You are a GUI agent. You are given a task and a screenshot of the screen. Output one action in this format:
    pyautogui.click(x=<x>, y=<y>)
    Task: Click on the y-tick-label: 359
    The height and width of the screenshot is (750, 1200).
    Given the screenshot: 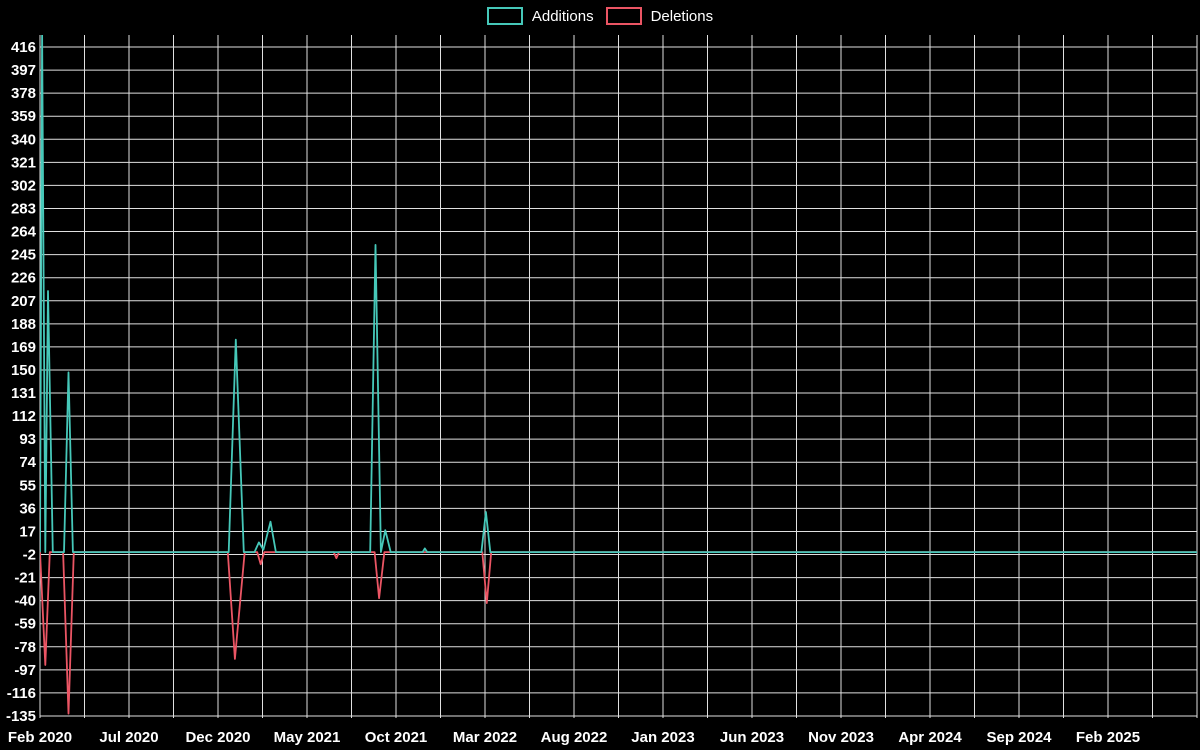 What is the action you would take?
    pyautogui.click(x=23, y=116)
    